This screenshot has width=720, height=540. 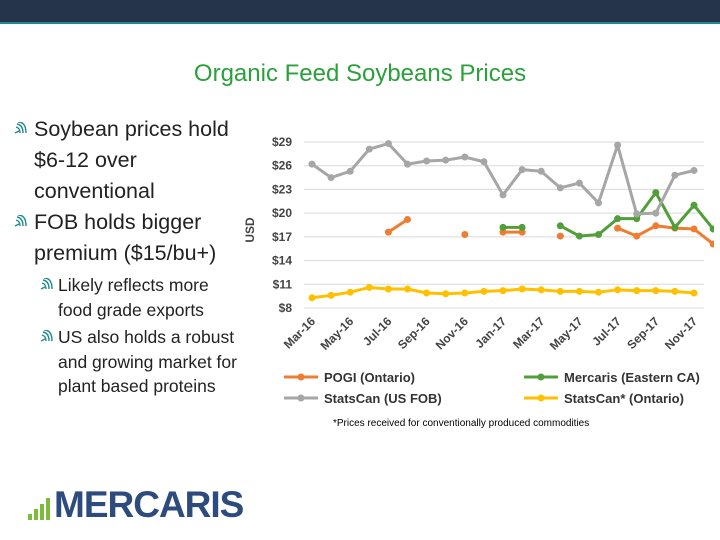 What do you see at coordinates (452, 333) in the screenshot?
I see `x-tick-label: Nov-16` at bounding box center [452, 333].